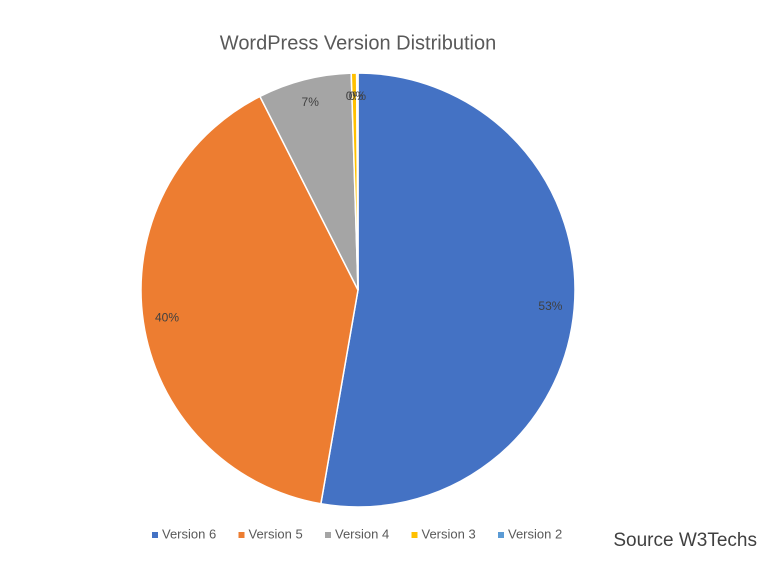 The image size is (770, 565). I want to click on value-label: 7%, so click(311, 102).